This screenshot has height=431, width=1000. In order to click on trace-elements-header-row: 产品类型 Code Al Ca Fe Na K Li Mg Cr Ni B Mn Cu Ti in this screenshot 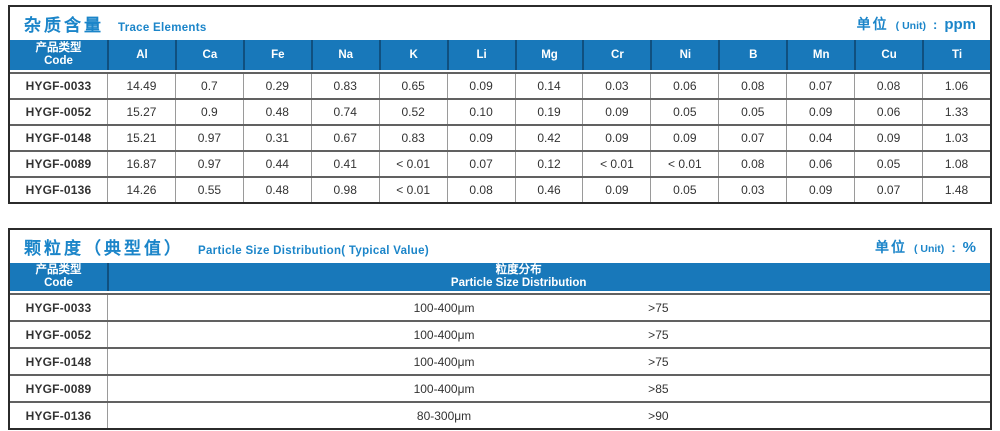, I will do `click(500, 56)`.